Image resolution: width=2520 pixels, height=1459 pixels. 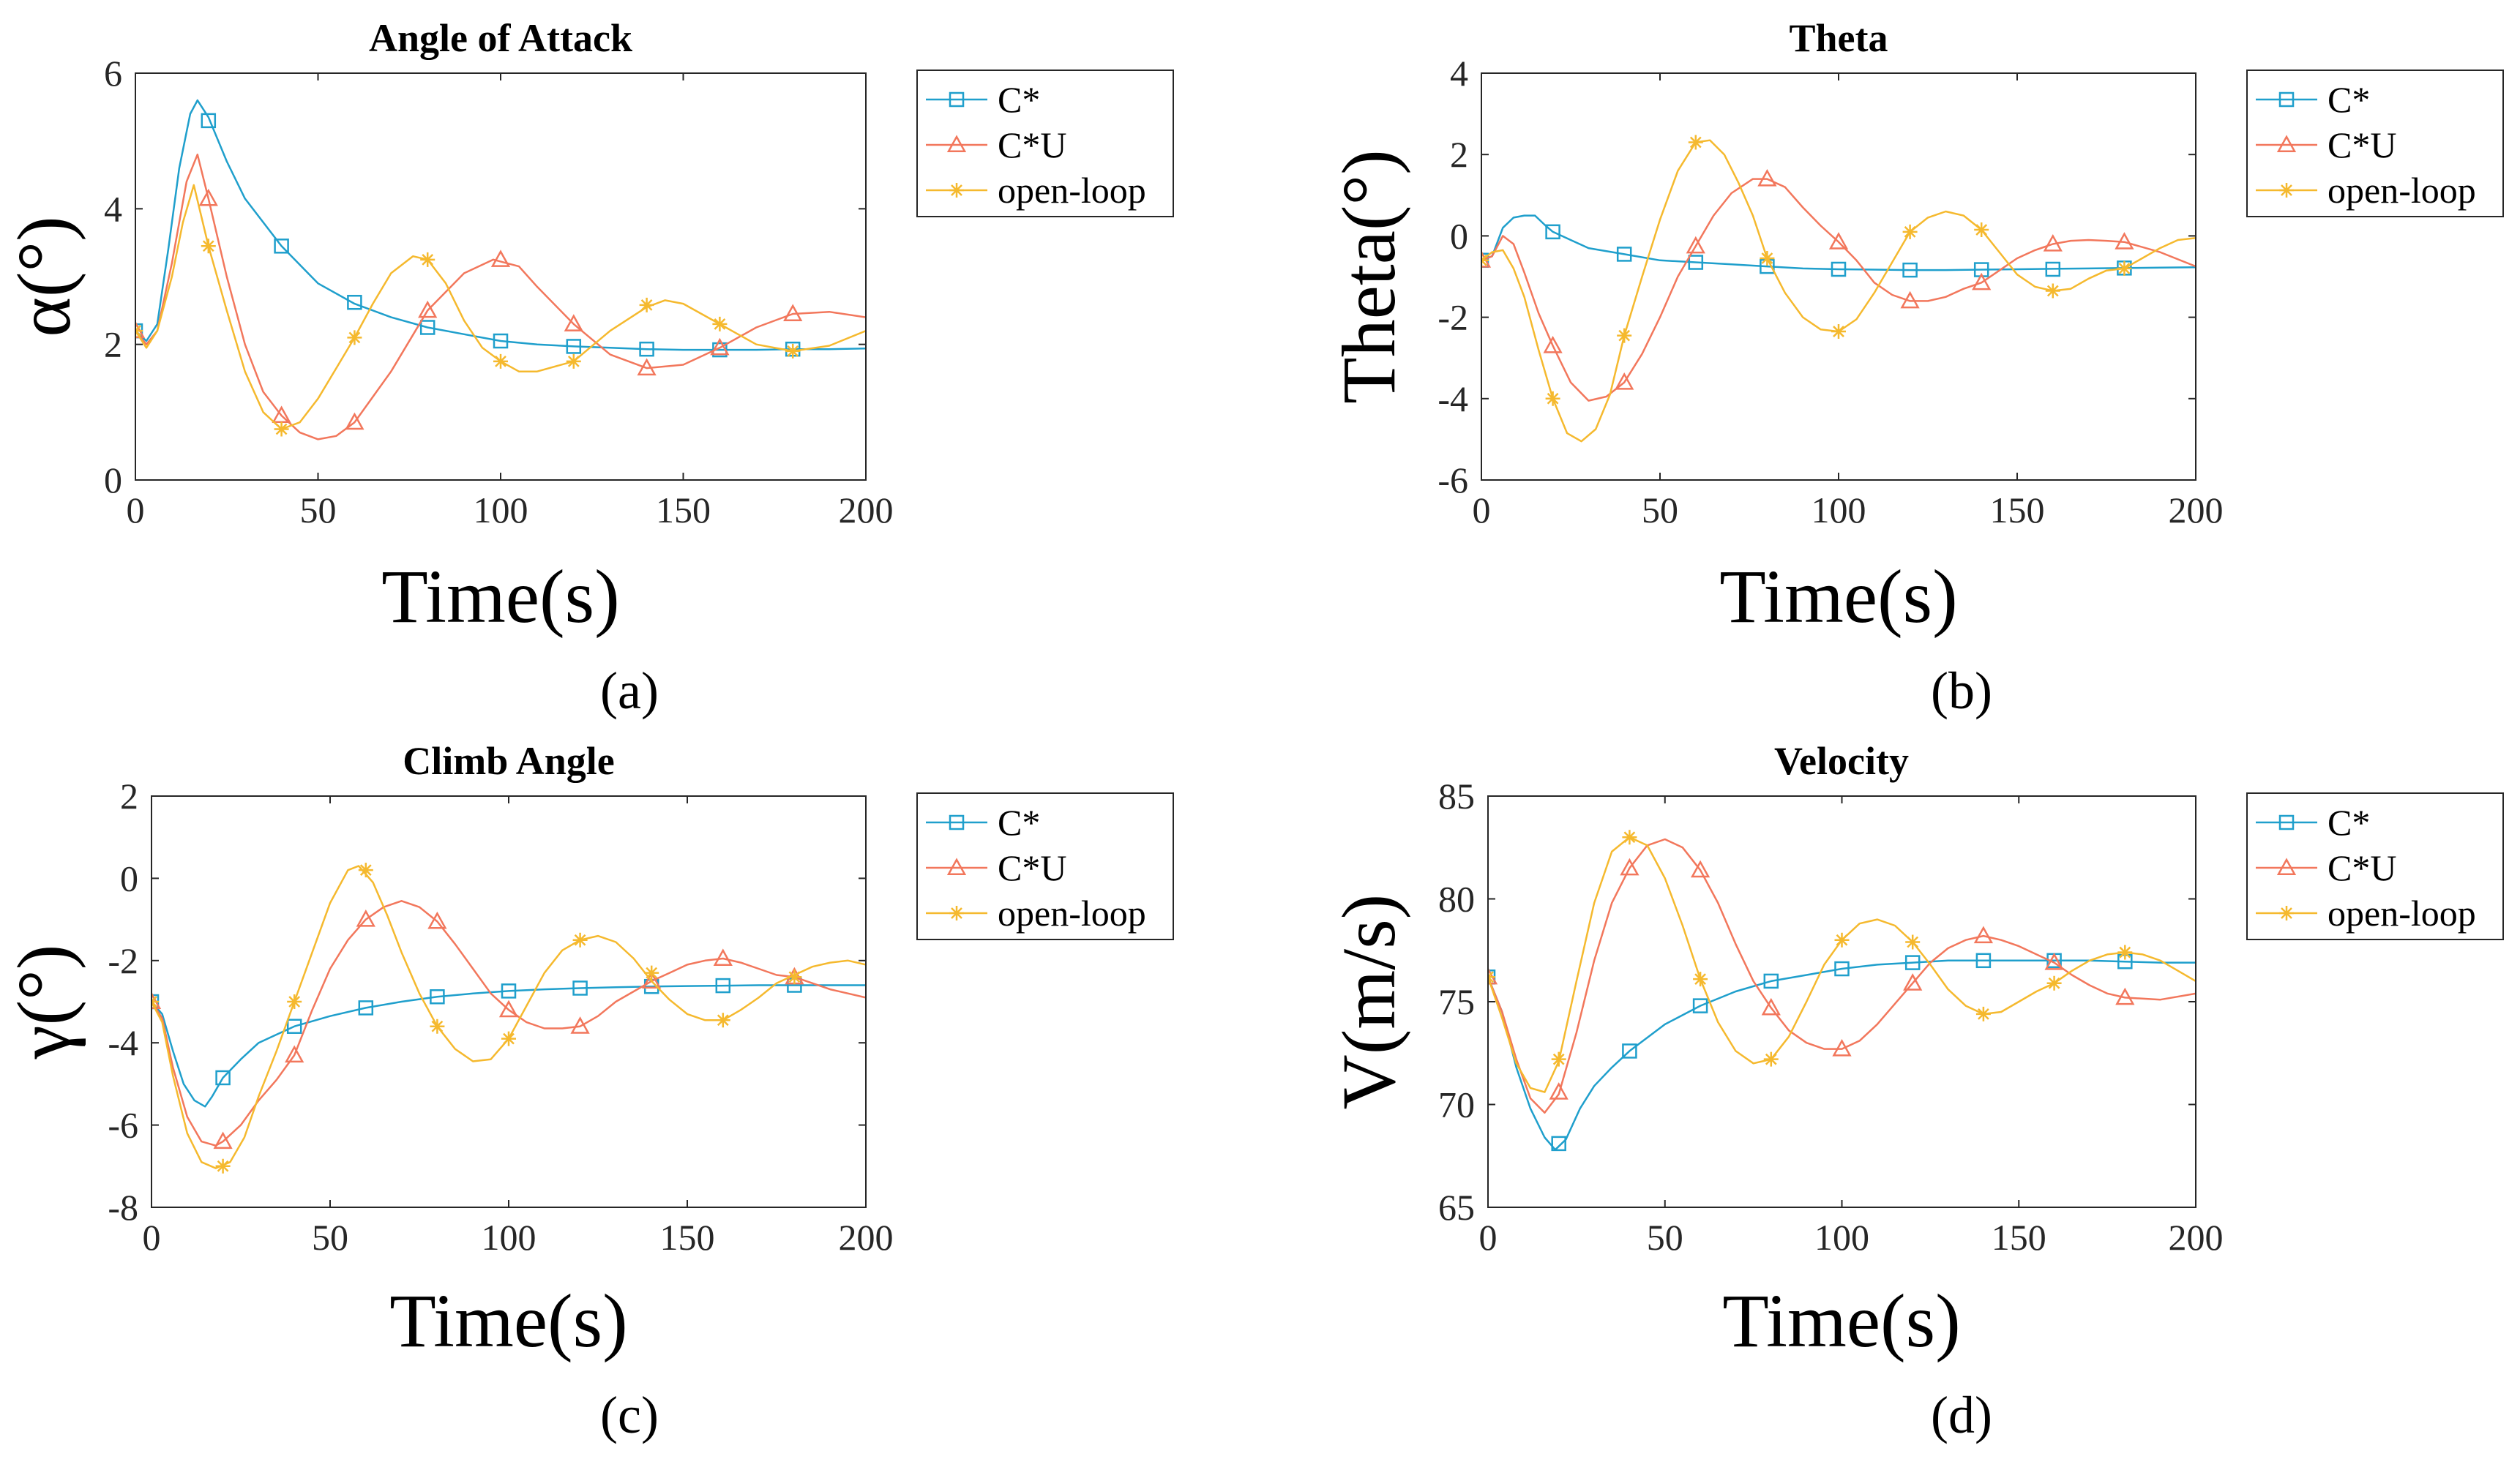 I want to click on y-tick-label: 80, so click(x=1456, y=899).